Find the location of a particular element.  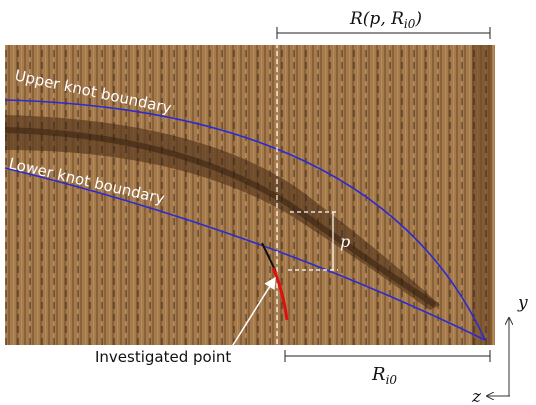

p-label: p is located at coordinates (345, 241).